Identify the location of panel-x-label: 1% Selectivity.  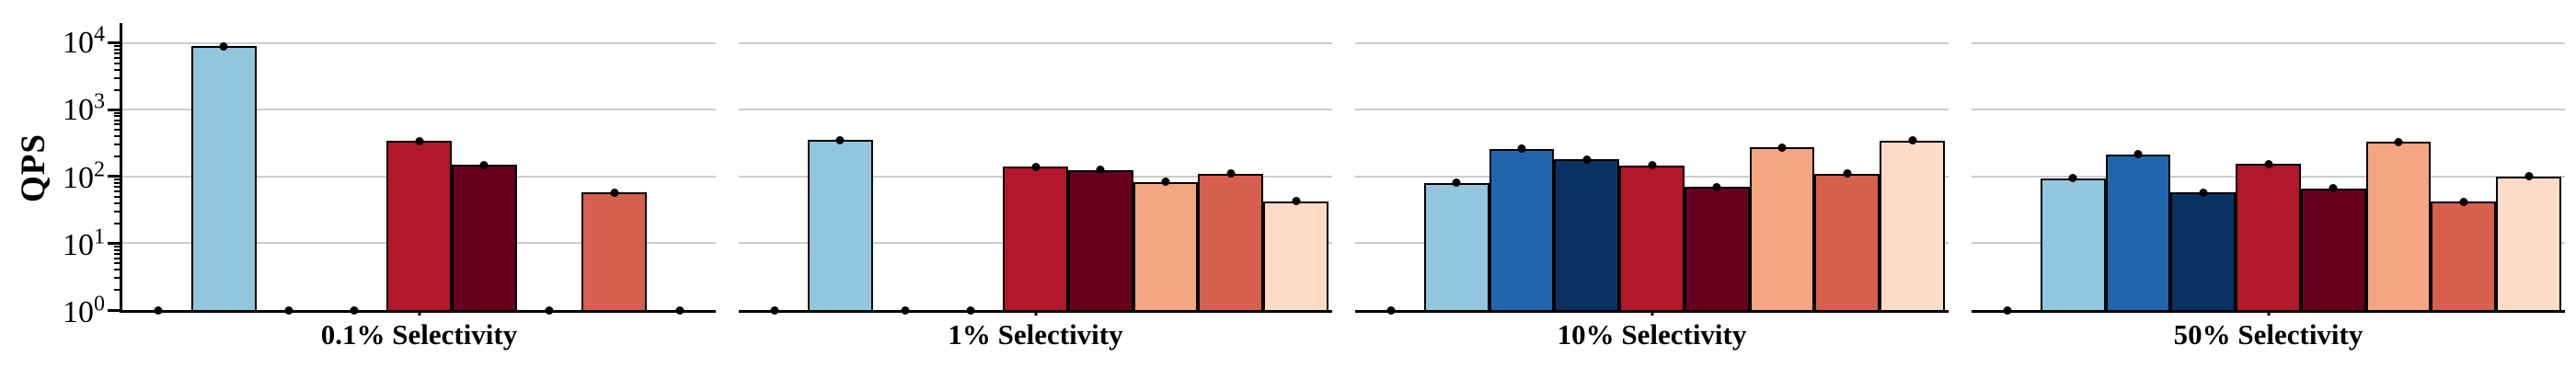
(1035, 334).